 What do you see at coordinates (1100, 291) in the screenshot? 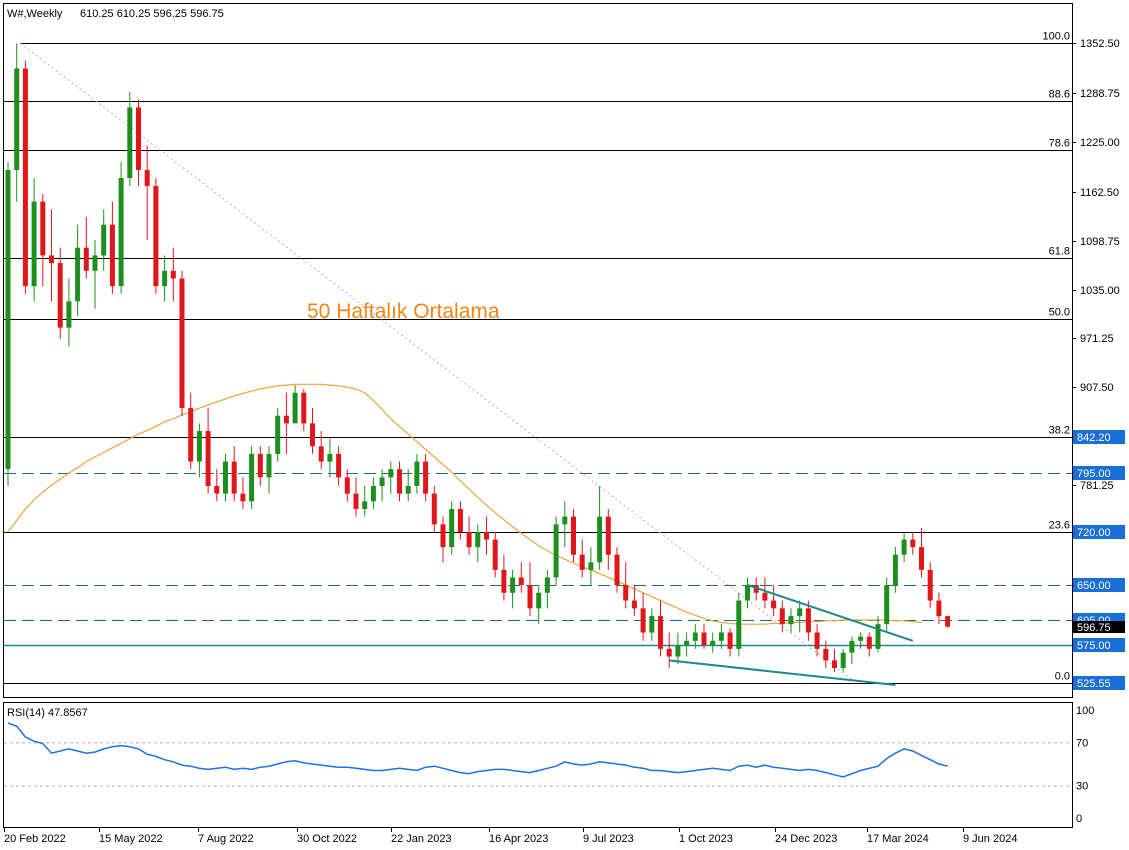
I see `y-tick-label: 1035.00` at bounding box center [1100, 291].